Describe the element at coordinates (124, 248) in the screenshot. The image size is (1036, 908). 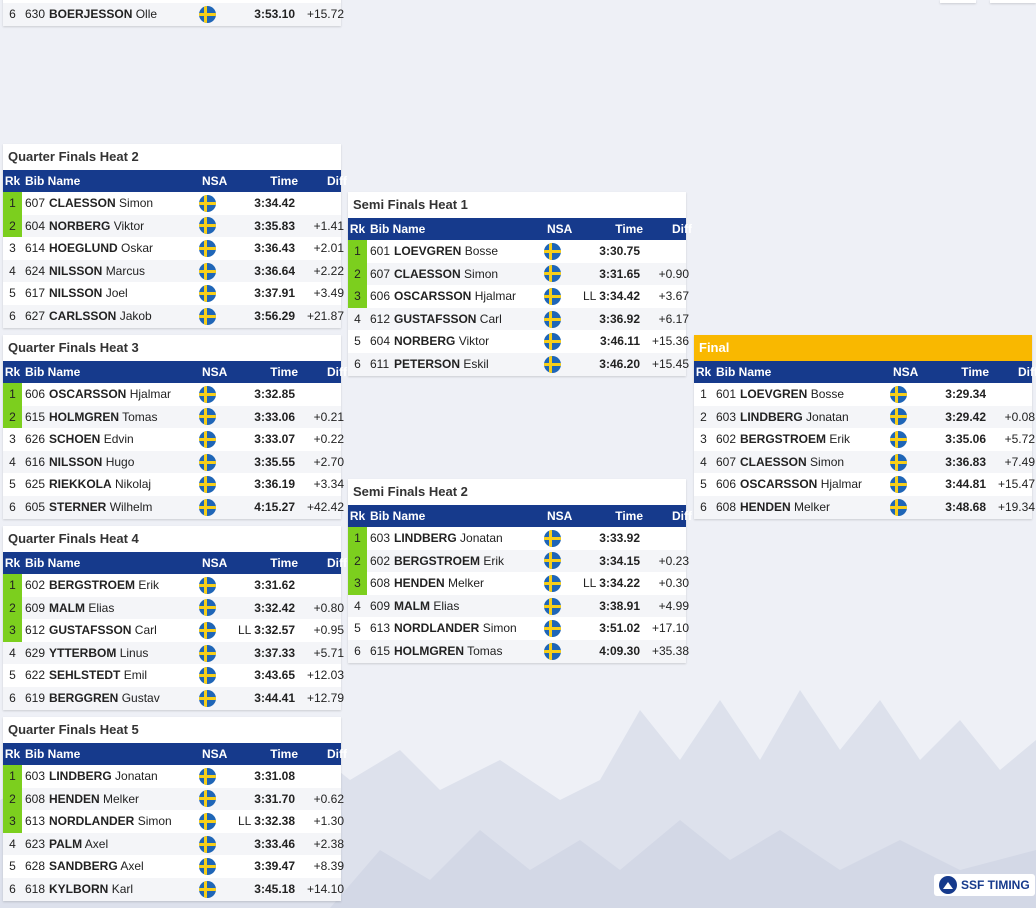
I see `athlete-name: HOEGLUND Oskar` at that location.